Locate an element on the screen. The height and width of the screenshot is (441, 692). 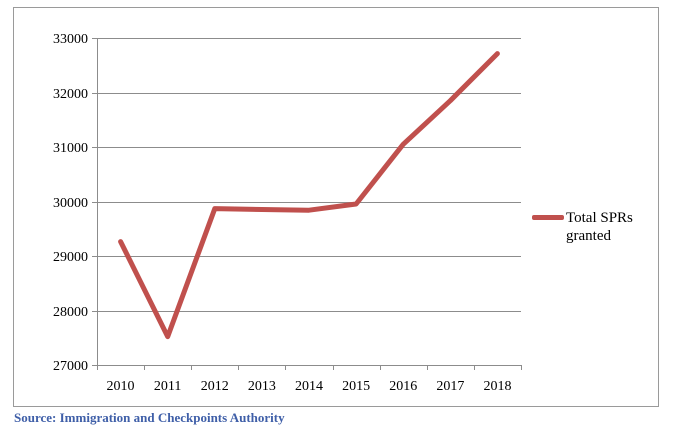
y-tick-label: 30000 is located at coordinates (70, 203).